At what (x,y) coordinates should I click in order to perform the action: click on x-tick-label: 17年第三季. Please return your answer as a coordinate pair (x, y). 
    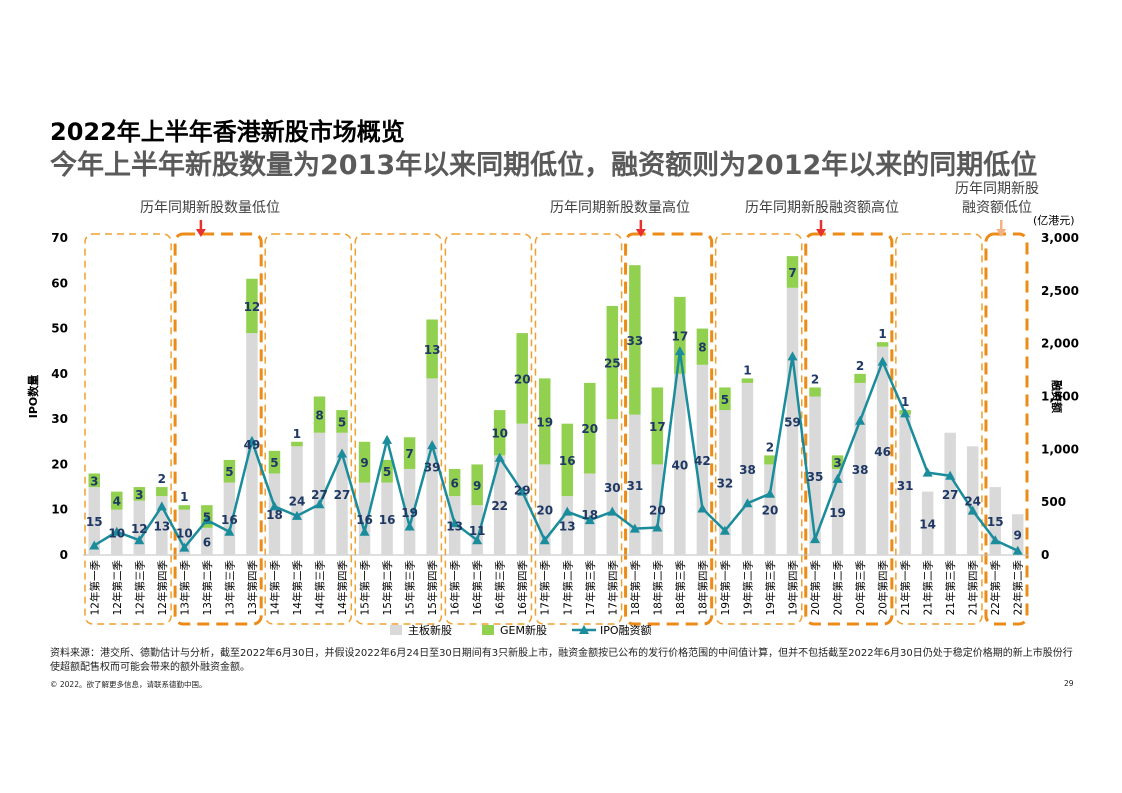
    Looking at the image, I should click on (590, 588).